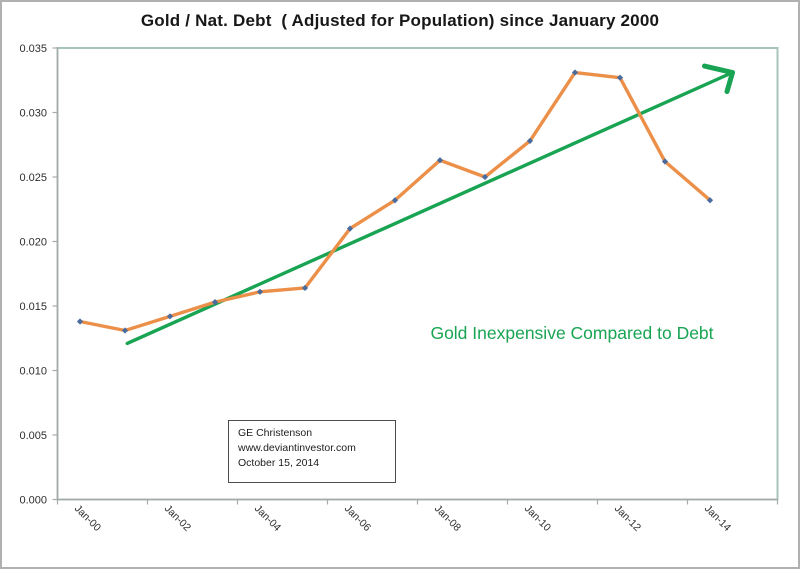 This screenshot has height=569, width=800. What do you see at coordinates (279, 463) in the screenshot?
I see `source-box-date: October 15, 2014` at bounding box center [279, 463].